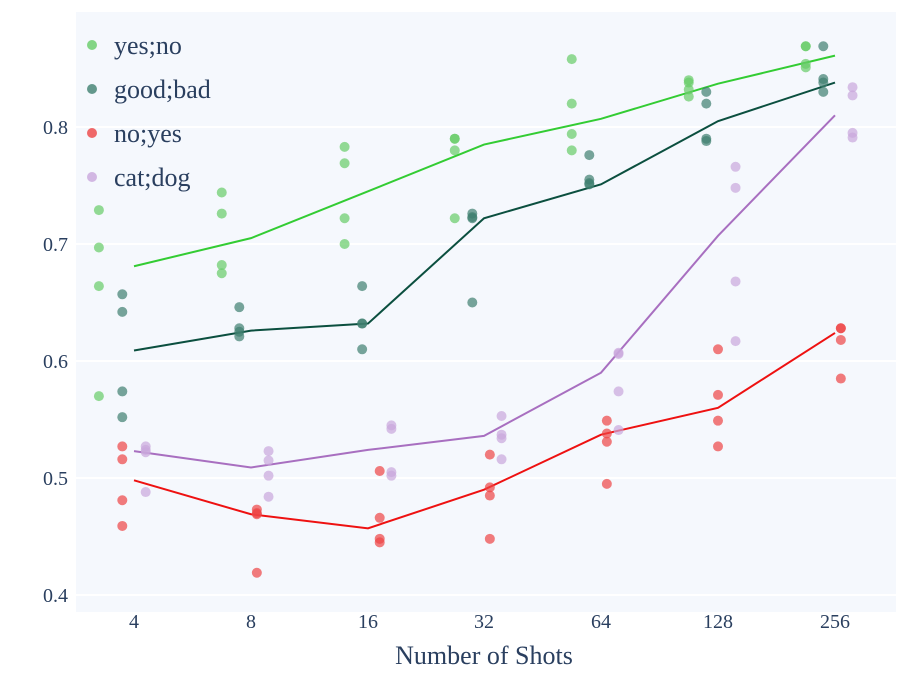  What do you see at coordinates (55, 479) in the screenshot?
I see `y-tick-label: 0.5` at bounding box center [55, 479].